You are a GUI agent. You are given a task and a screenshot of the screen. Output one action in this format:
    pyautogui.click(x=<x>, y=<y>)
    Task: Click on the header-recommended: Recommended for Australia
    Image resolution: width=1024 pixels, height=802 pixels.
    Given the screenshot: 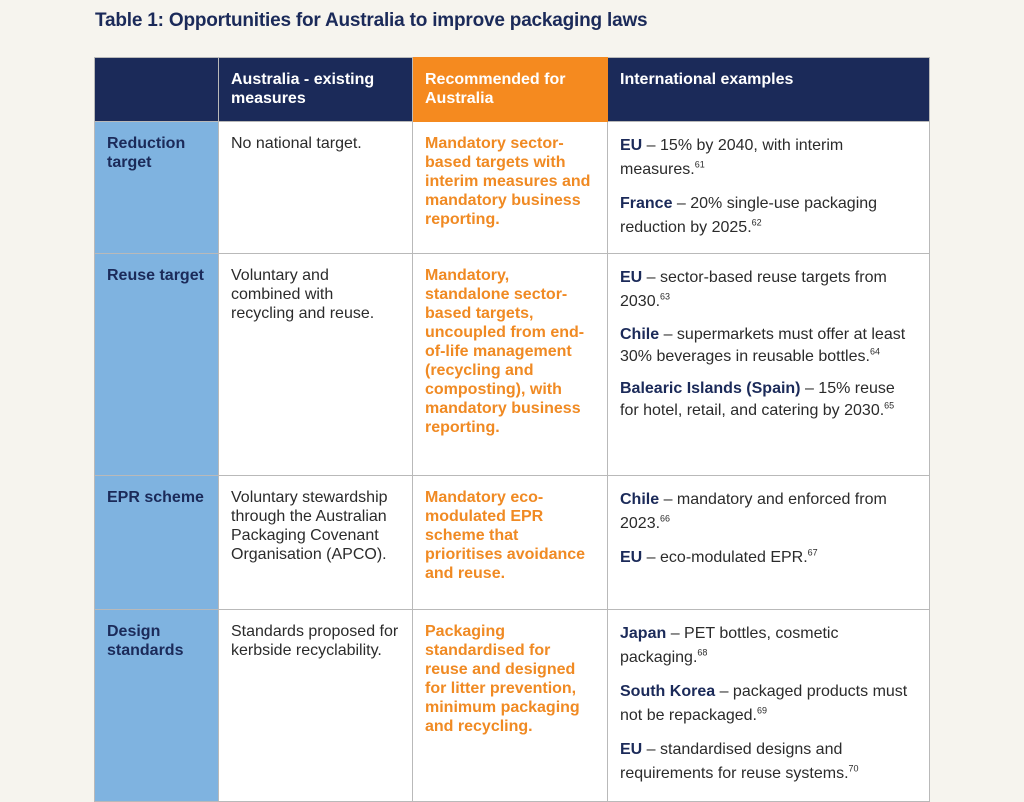 What is the action you would take?
    pyautogui.click(x=510, y=89)
    